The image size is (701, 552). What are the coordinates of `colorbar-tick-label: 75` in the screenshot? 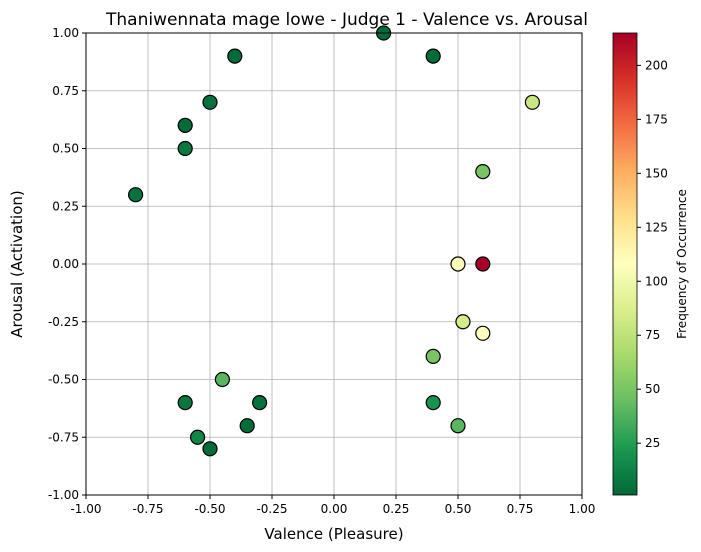 It's located at (652, 335).